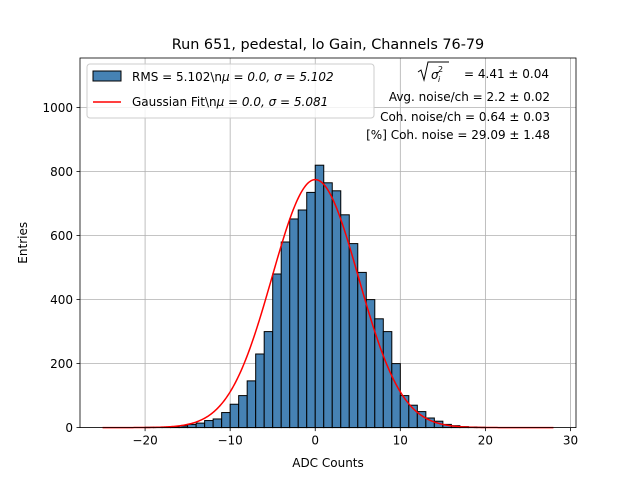 The width and height of the screenshot is (640, 480). What do you see at coordinates (435, 75) in the screenshot?
I see `sigma-symbol: σ` at bounding box center [435, 75].